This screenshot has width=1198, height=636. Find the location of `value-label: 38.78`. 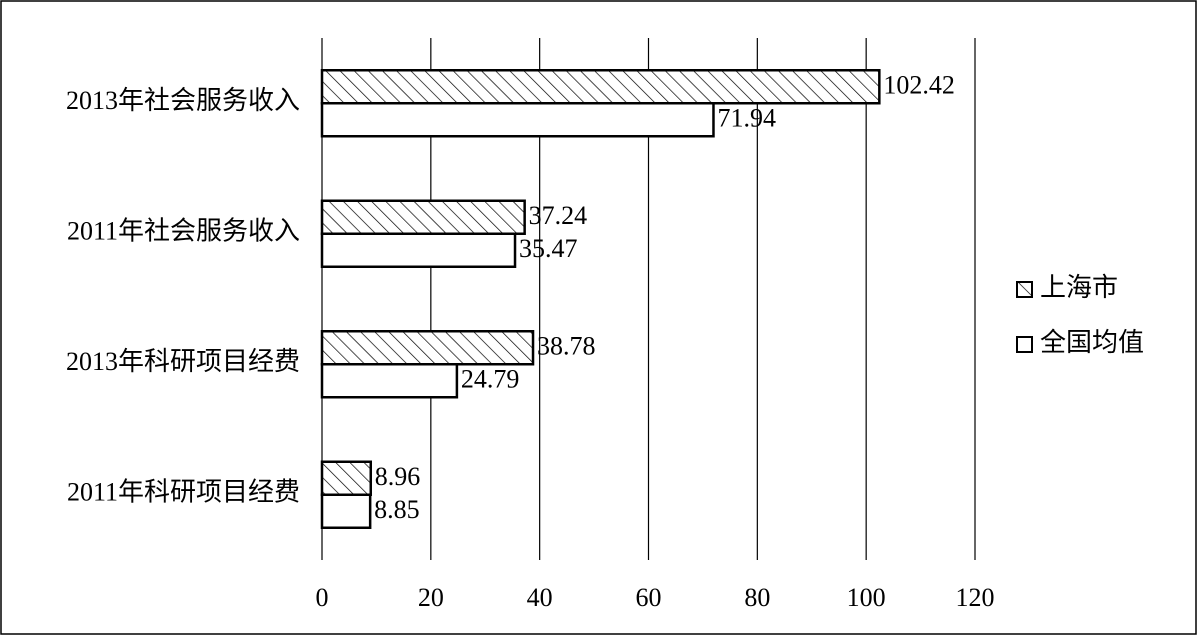

value-label: 38.78 is located at coordinates (566, 346).